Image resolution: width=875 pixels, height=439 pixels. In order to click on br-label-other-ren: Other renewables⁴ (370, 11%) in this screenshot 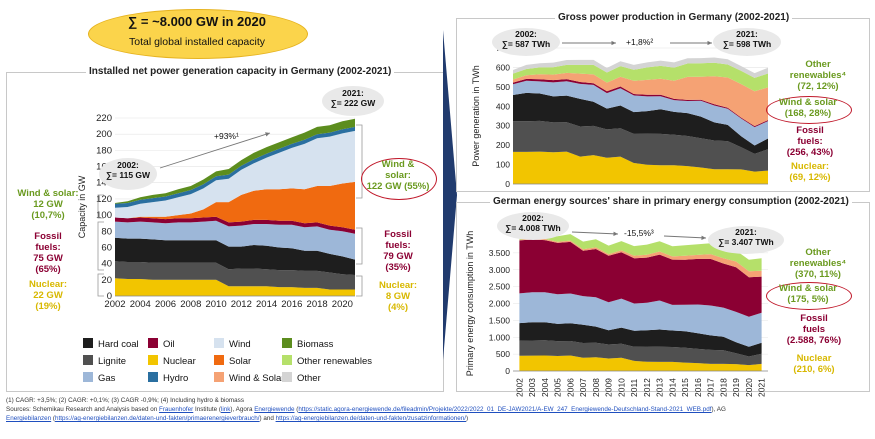, I will do `click(818, 263)`.